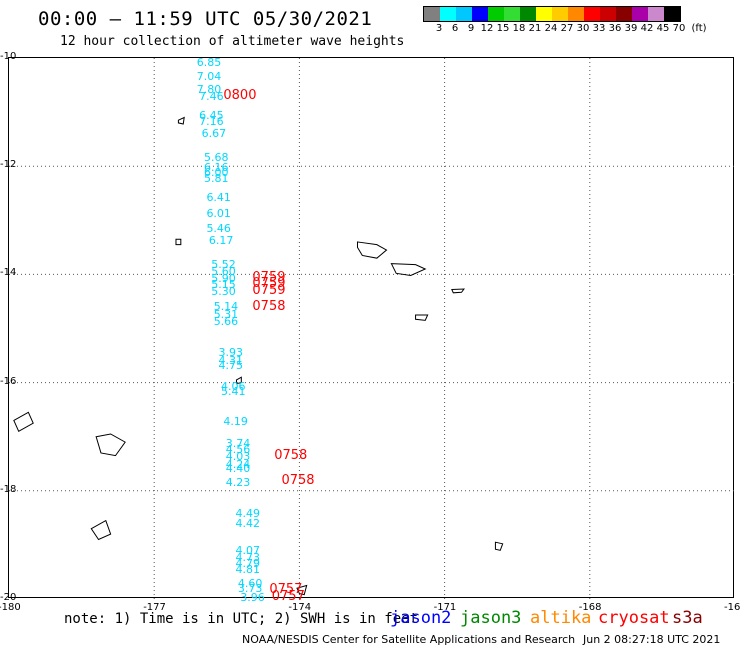 This screenshot has width=740, height=650. What do you see at coordinates (503, 28) in the screenshot?
I see `colorbar-label: 15` at bounding box center [503, 28].